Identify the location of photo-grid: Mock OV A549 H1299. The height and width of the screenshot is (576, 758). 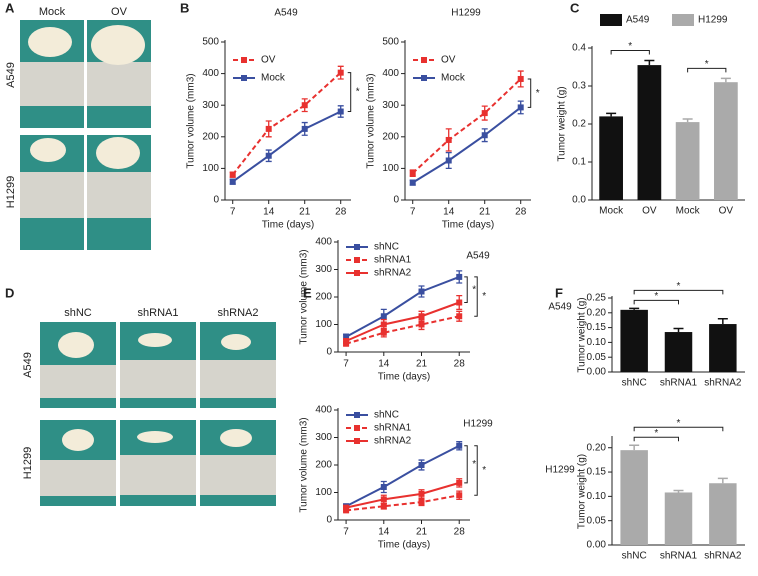
(78, 128).